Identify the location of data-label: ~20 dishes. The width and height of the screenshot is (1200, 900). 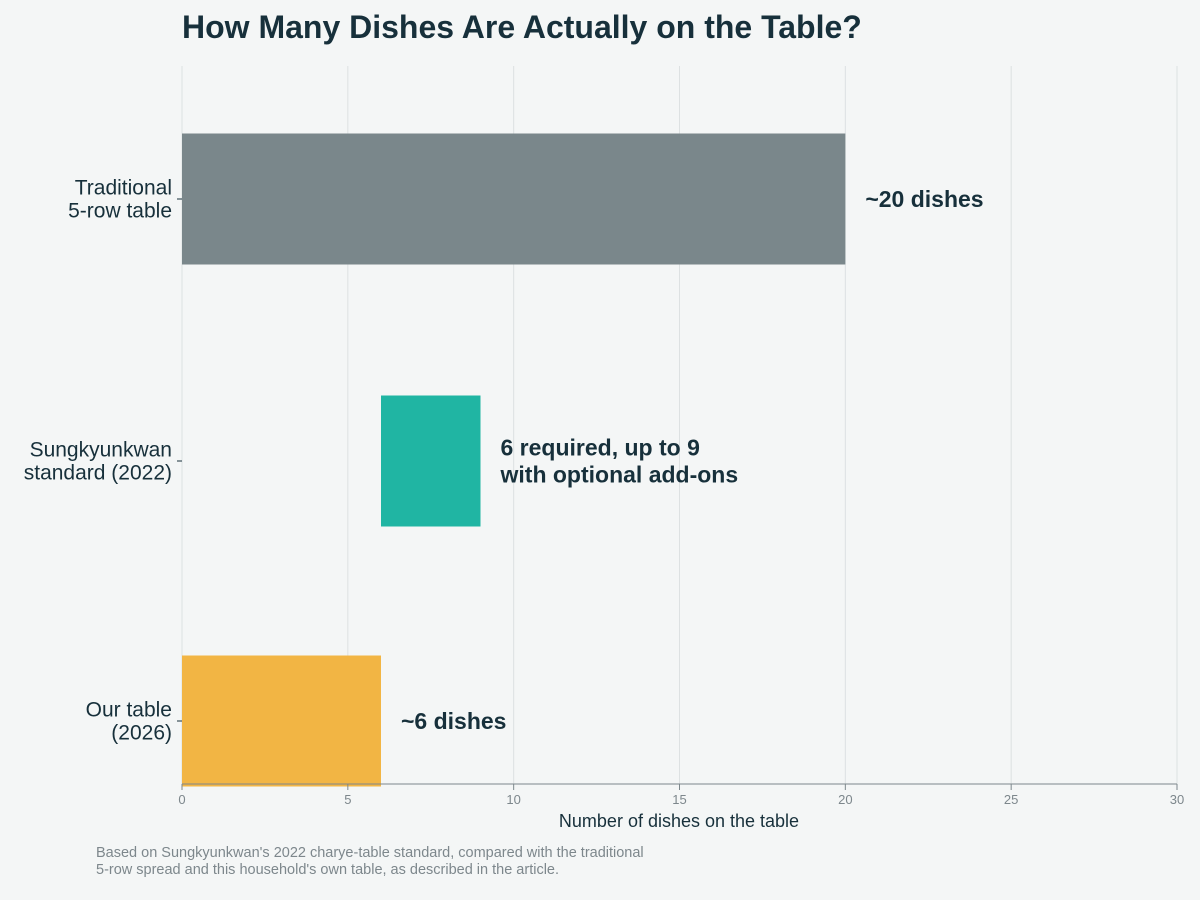
(924, 199).